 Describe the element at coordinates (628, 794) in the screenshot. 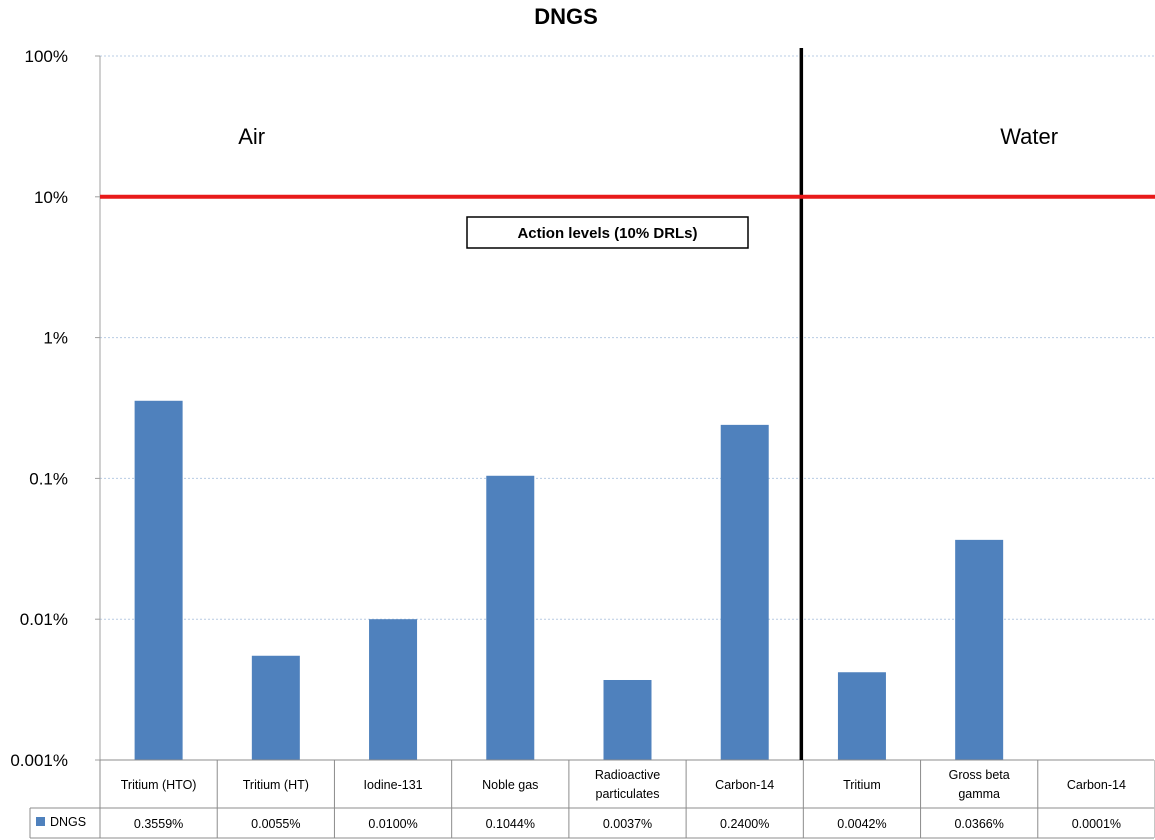

I see `category-label: particulates` at that location.